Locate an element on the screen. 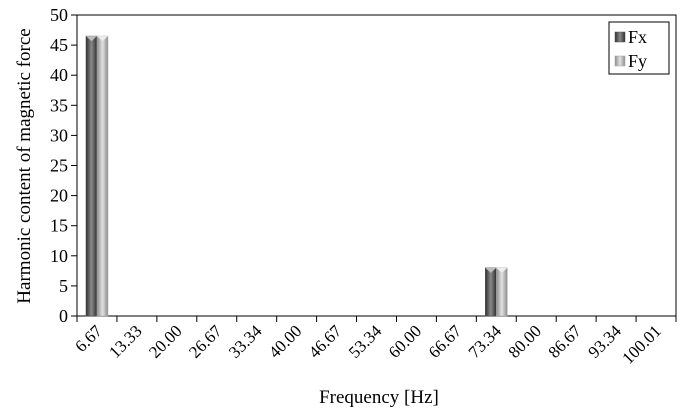  y-tick-label: 20 is located at coordinates (59, 196).